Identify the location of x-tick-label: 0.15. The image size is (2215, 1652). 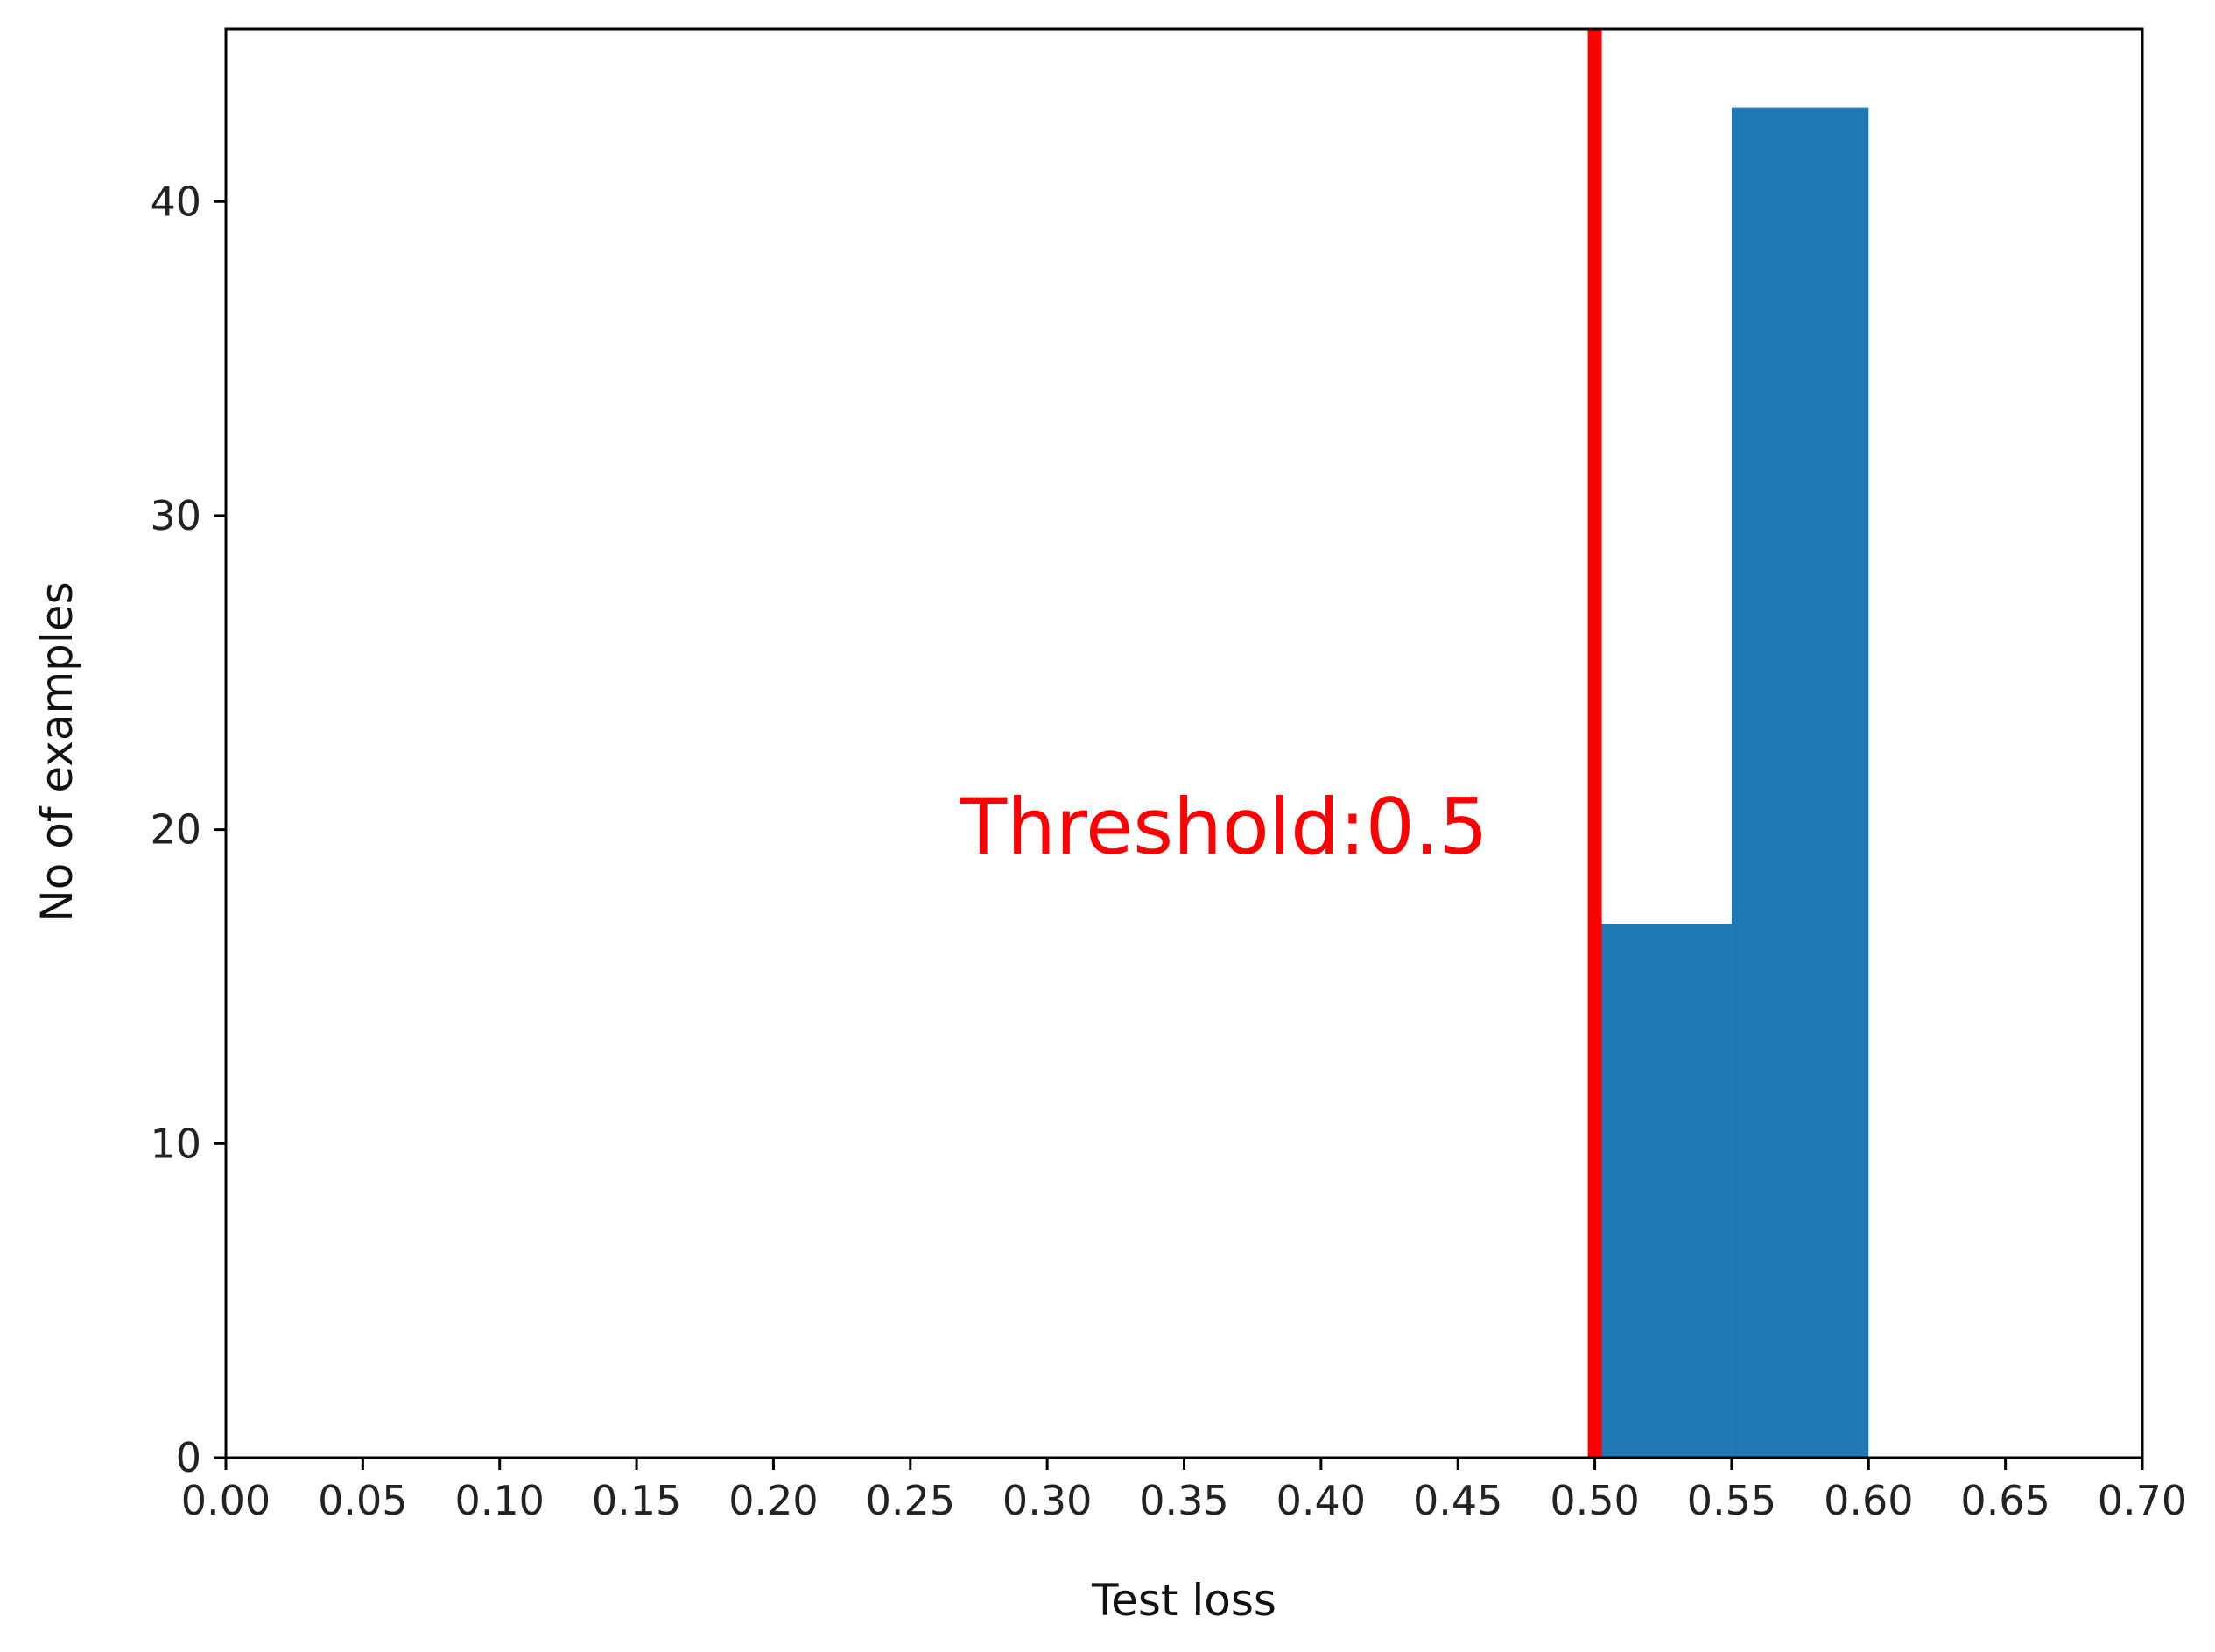
(637, 1501).